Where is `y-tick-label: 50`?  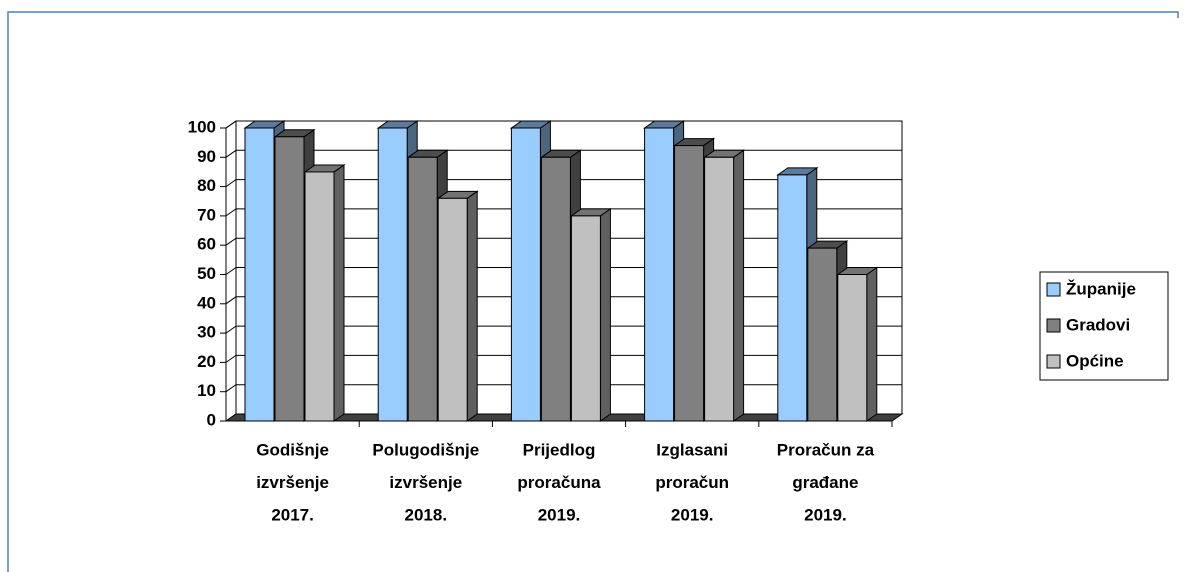
y-tick-label: 50 is located at coordinates (206, 273).